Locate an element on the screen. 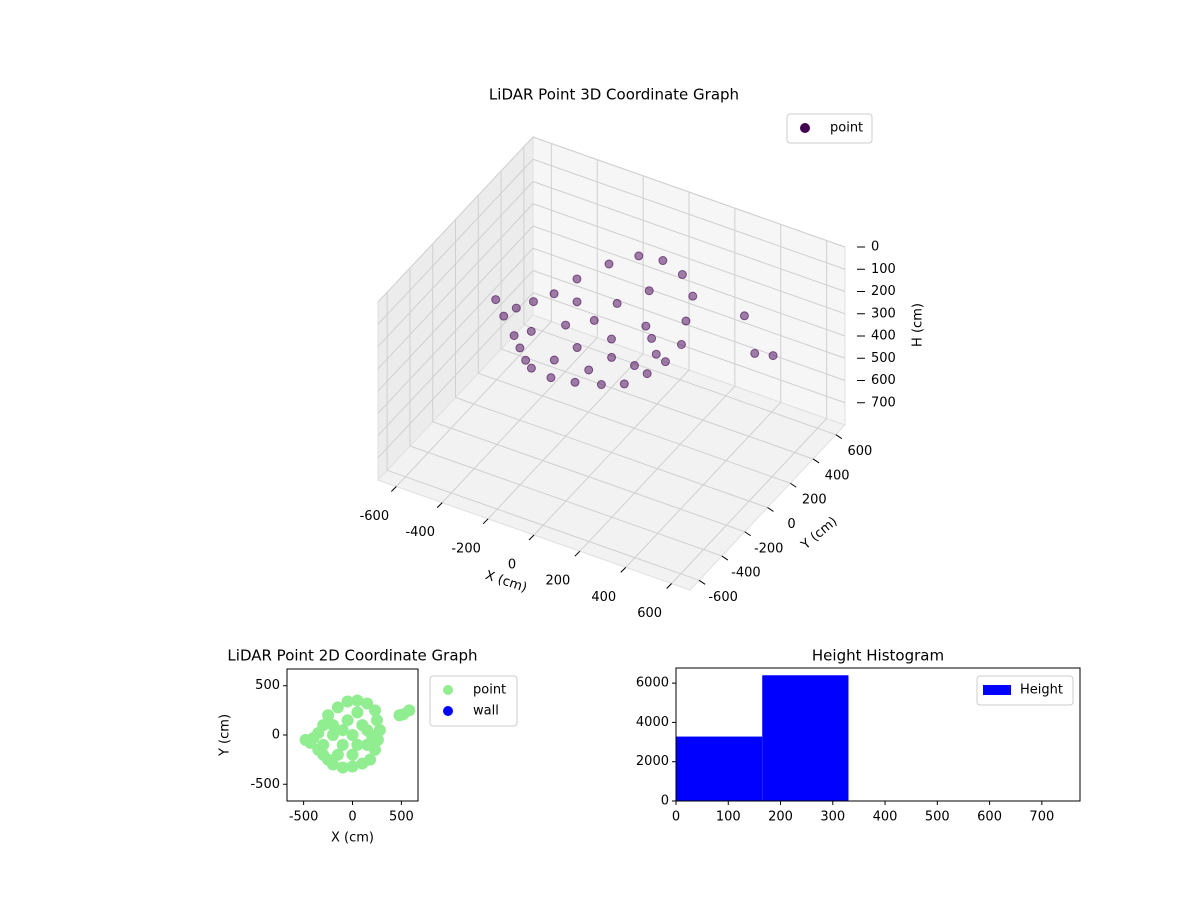  z-tick-label: 500 is located at coordinates (883, 358).